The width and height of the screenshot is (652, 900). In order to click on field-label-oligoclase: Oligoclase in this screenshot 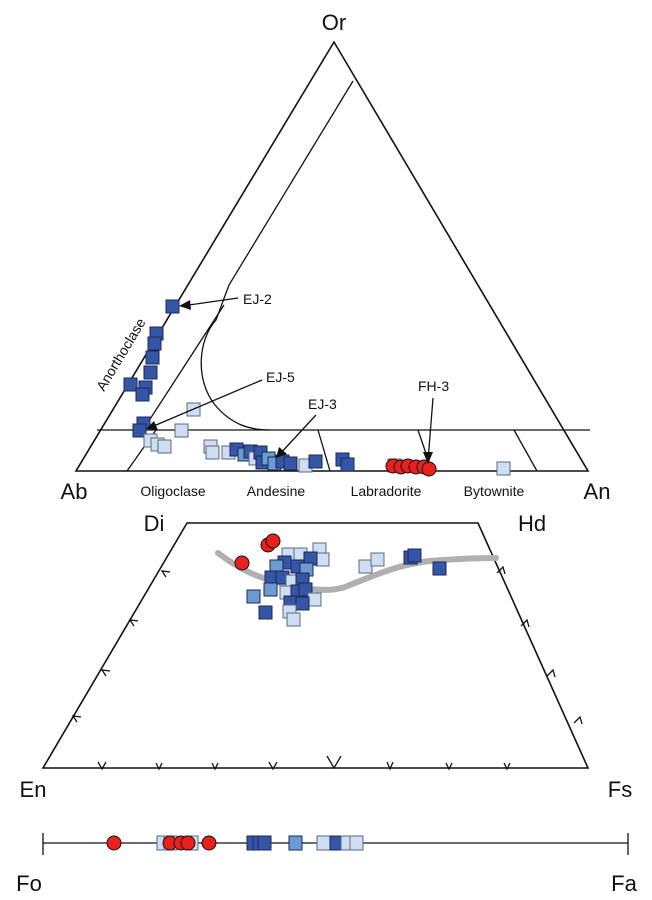, I will do `click(173, 491)`.